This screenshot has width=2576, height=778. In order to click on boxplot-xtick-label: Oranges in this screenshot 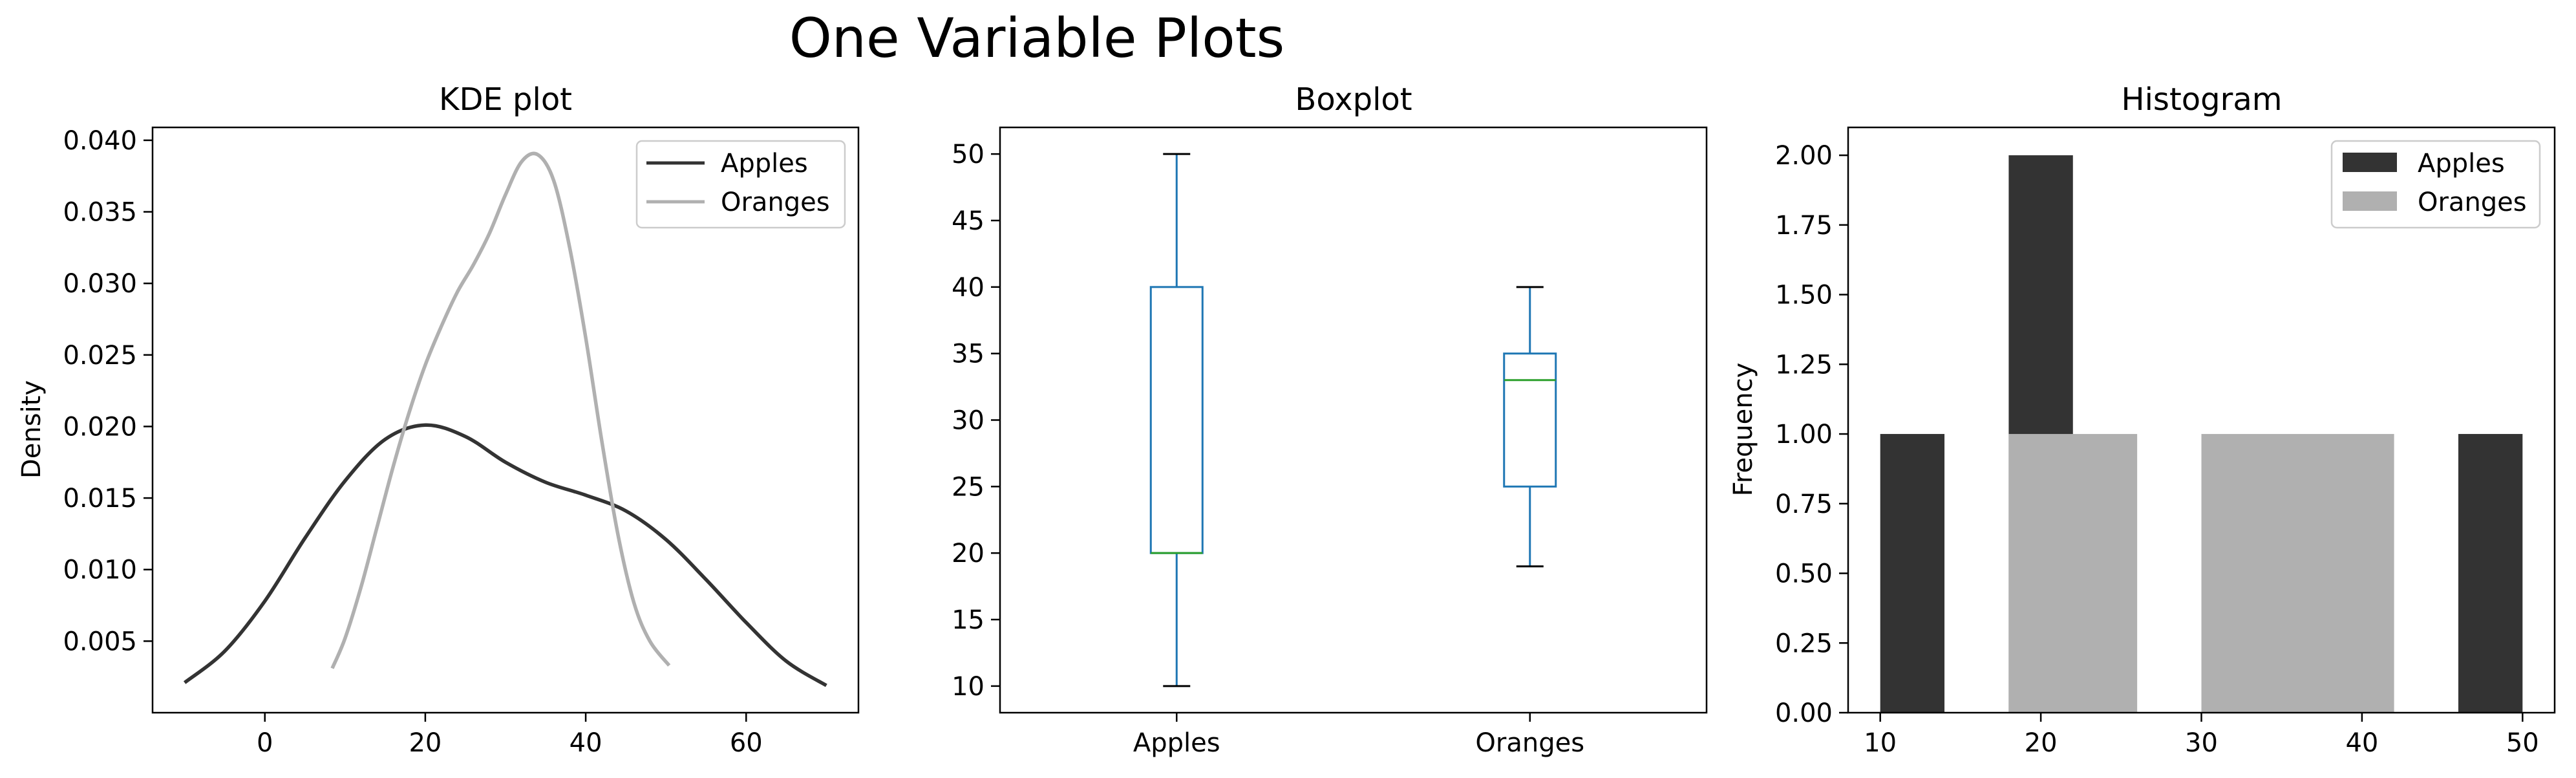, I will do `click(1529, 743)`.